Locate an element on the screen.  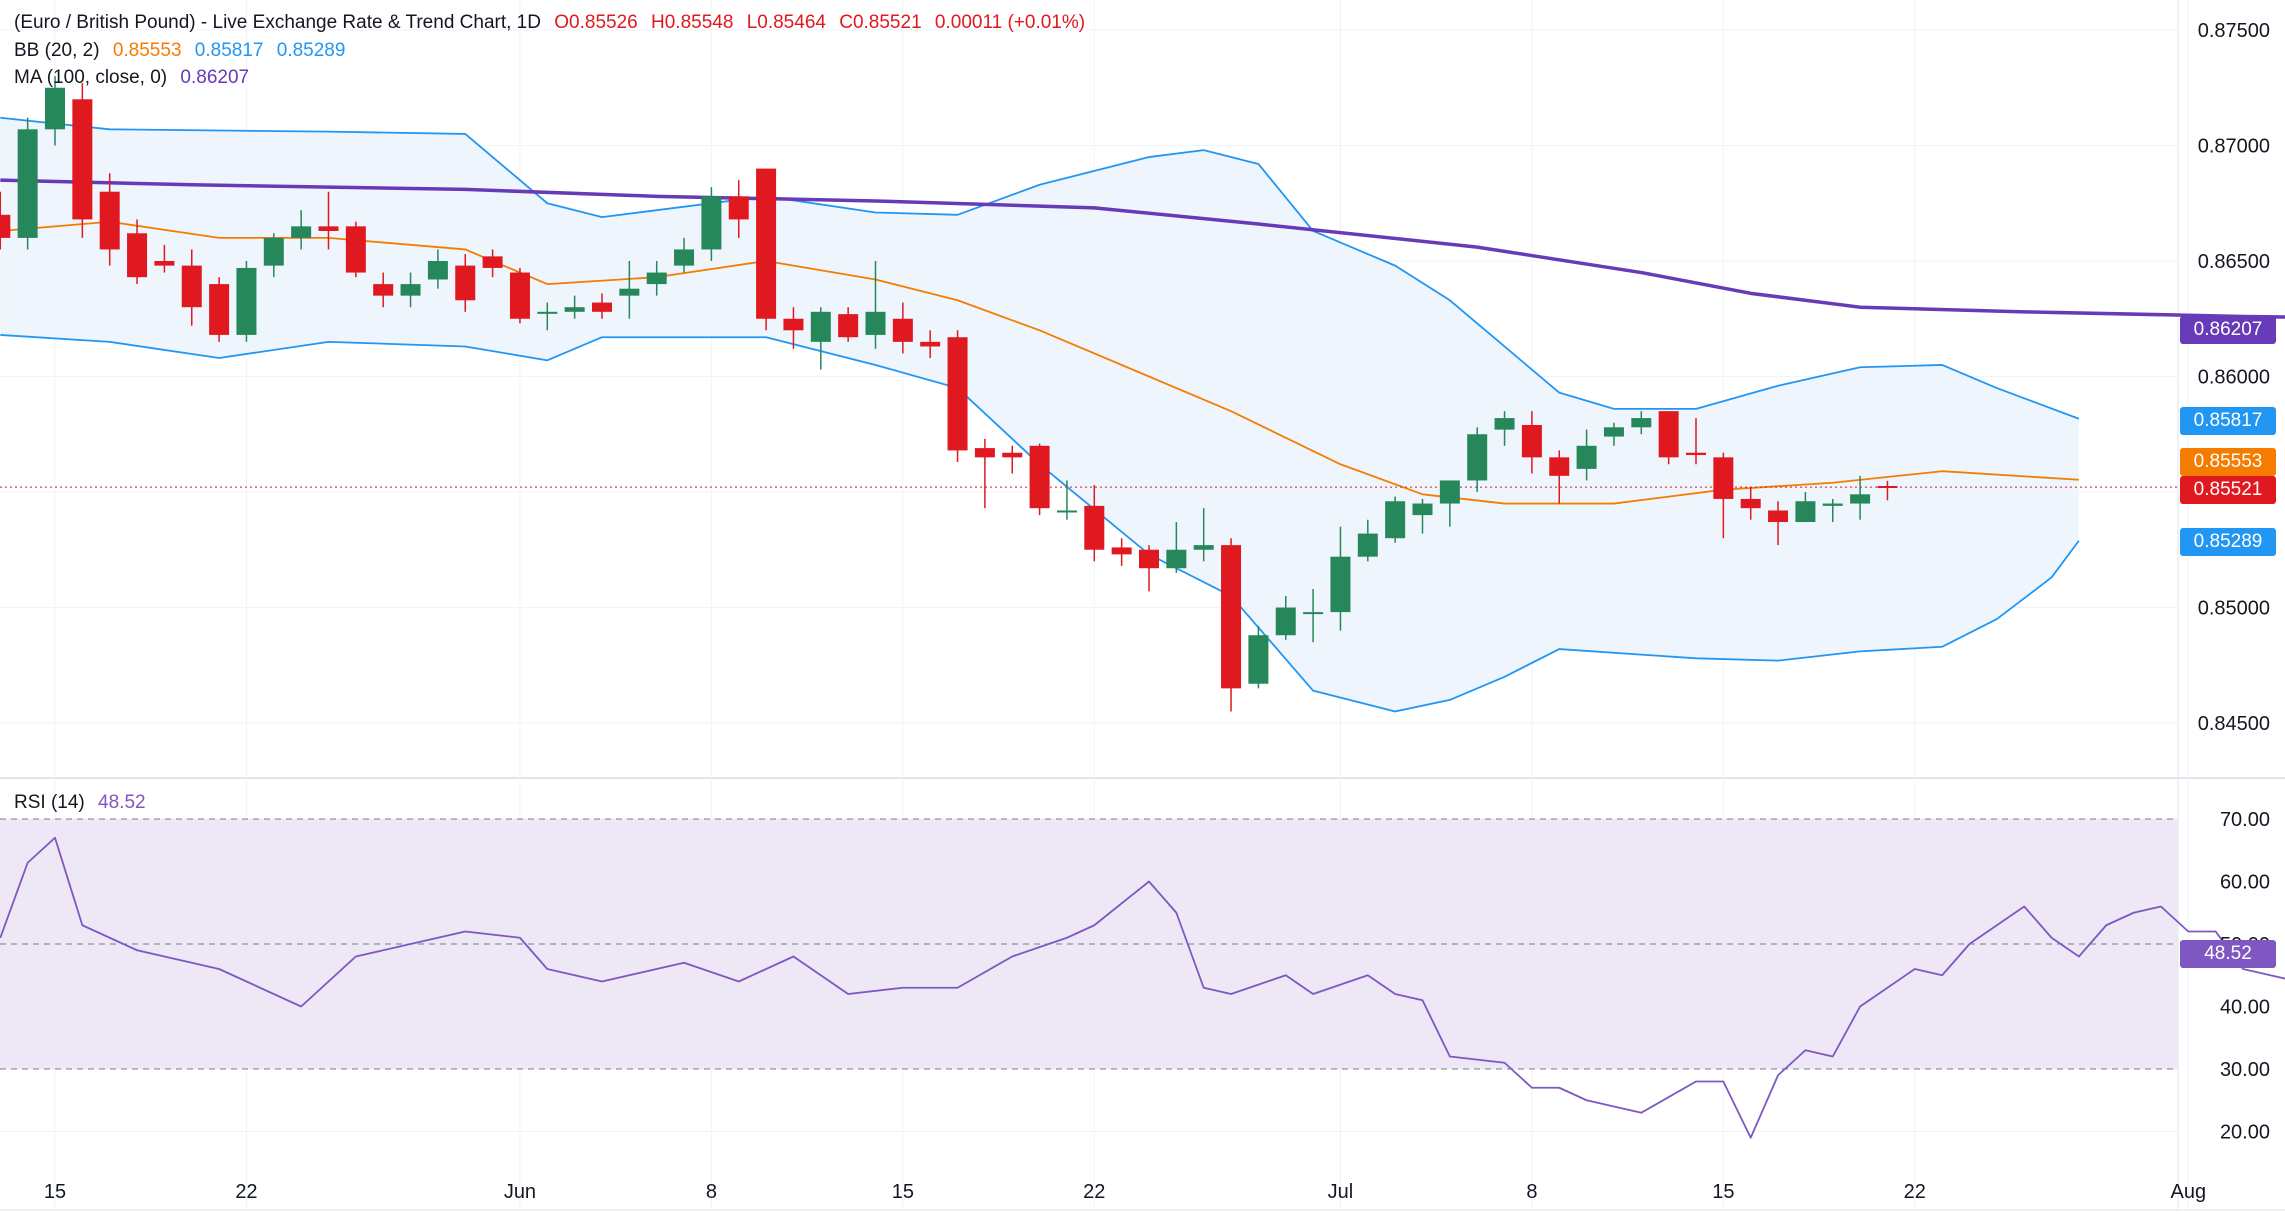
bb-legend: BB (20, 2) 0.85553 0.85817 0.85289 is located at coordinates (183, 51).